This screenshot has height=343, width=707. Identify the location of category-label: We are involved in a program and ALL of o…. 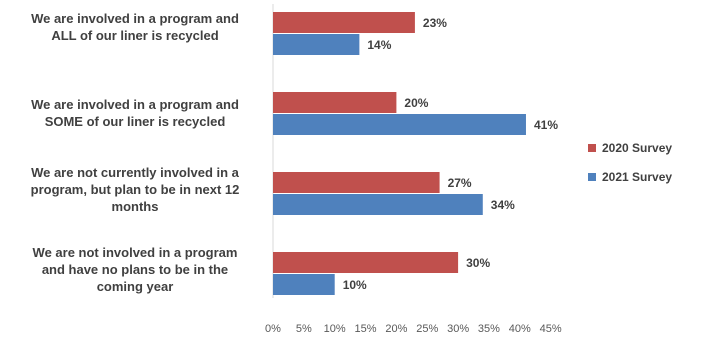
(135, 27).